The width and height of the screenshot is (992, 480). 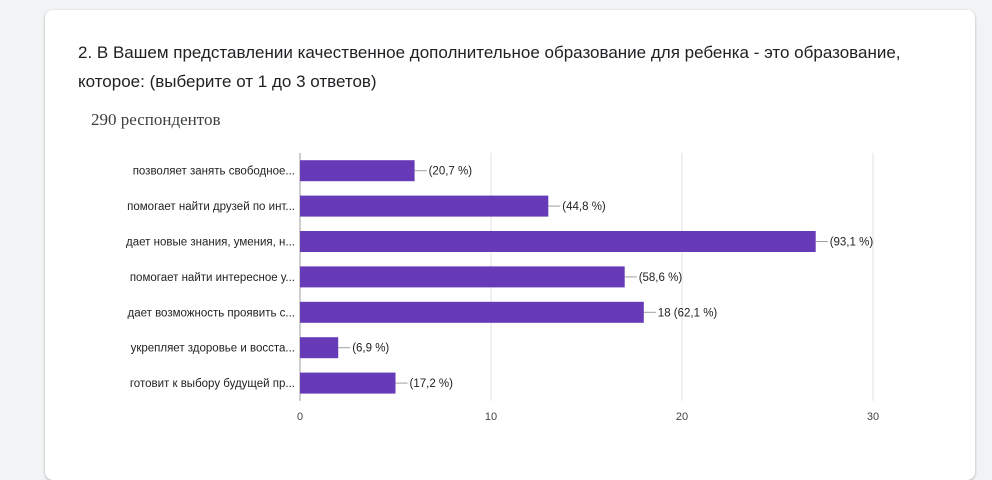 What do you see at coordinates (300, 417) in the screenshot?
I see `x-tick-label: 0` at bounding box center [300, 417].